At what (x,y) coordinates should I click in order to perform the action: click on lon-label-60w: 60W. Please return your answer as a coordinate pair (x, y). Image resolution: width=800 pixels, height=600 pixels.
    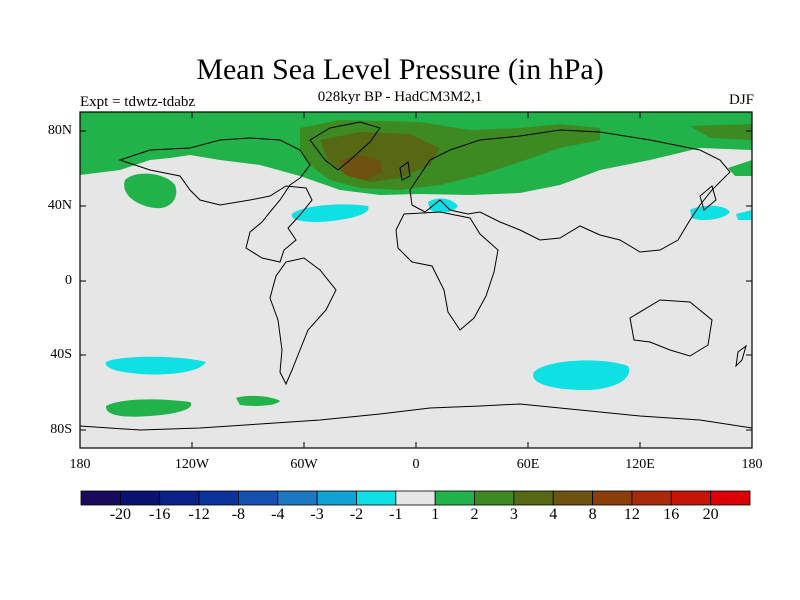
    Looking at the image, I should click on (304, 464).